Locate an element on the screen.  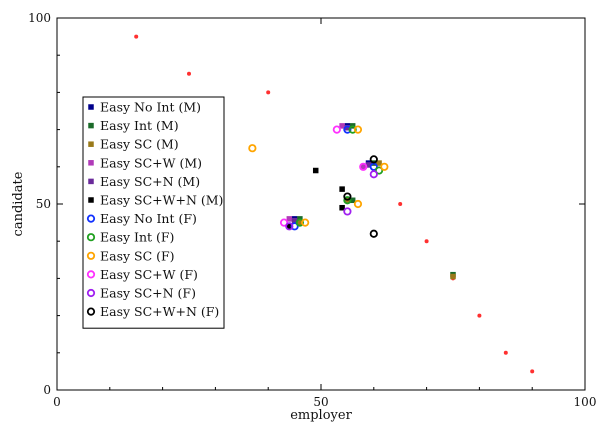
legend-label: Easy SC+W+N (M) is located at coordinates (161, 200).